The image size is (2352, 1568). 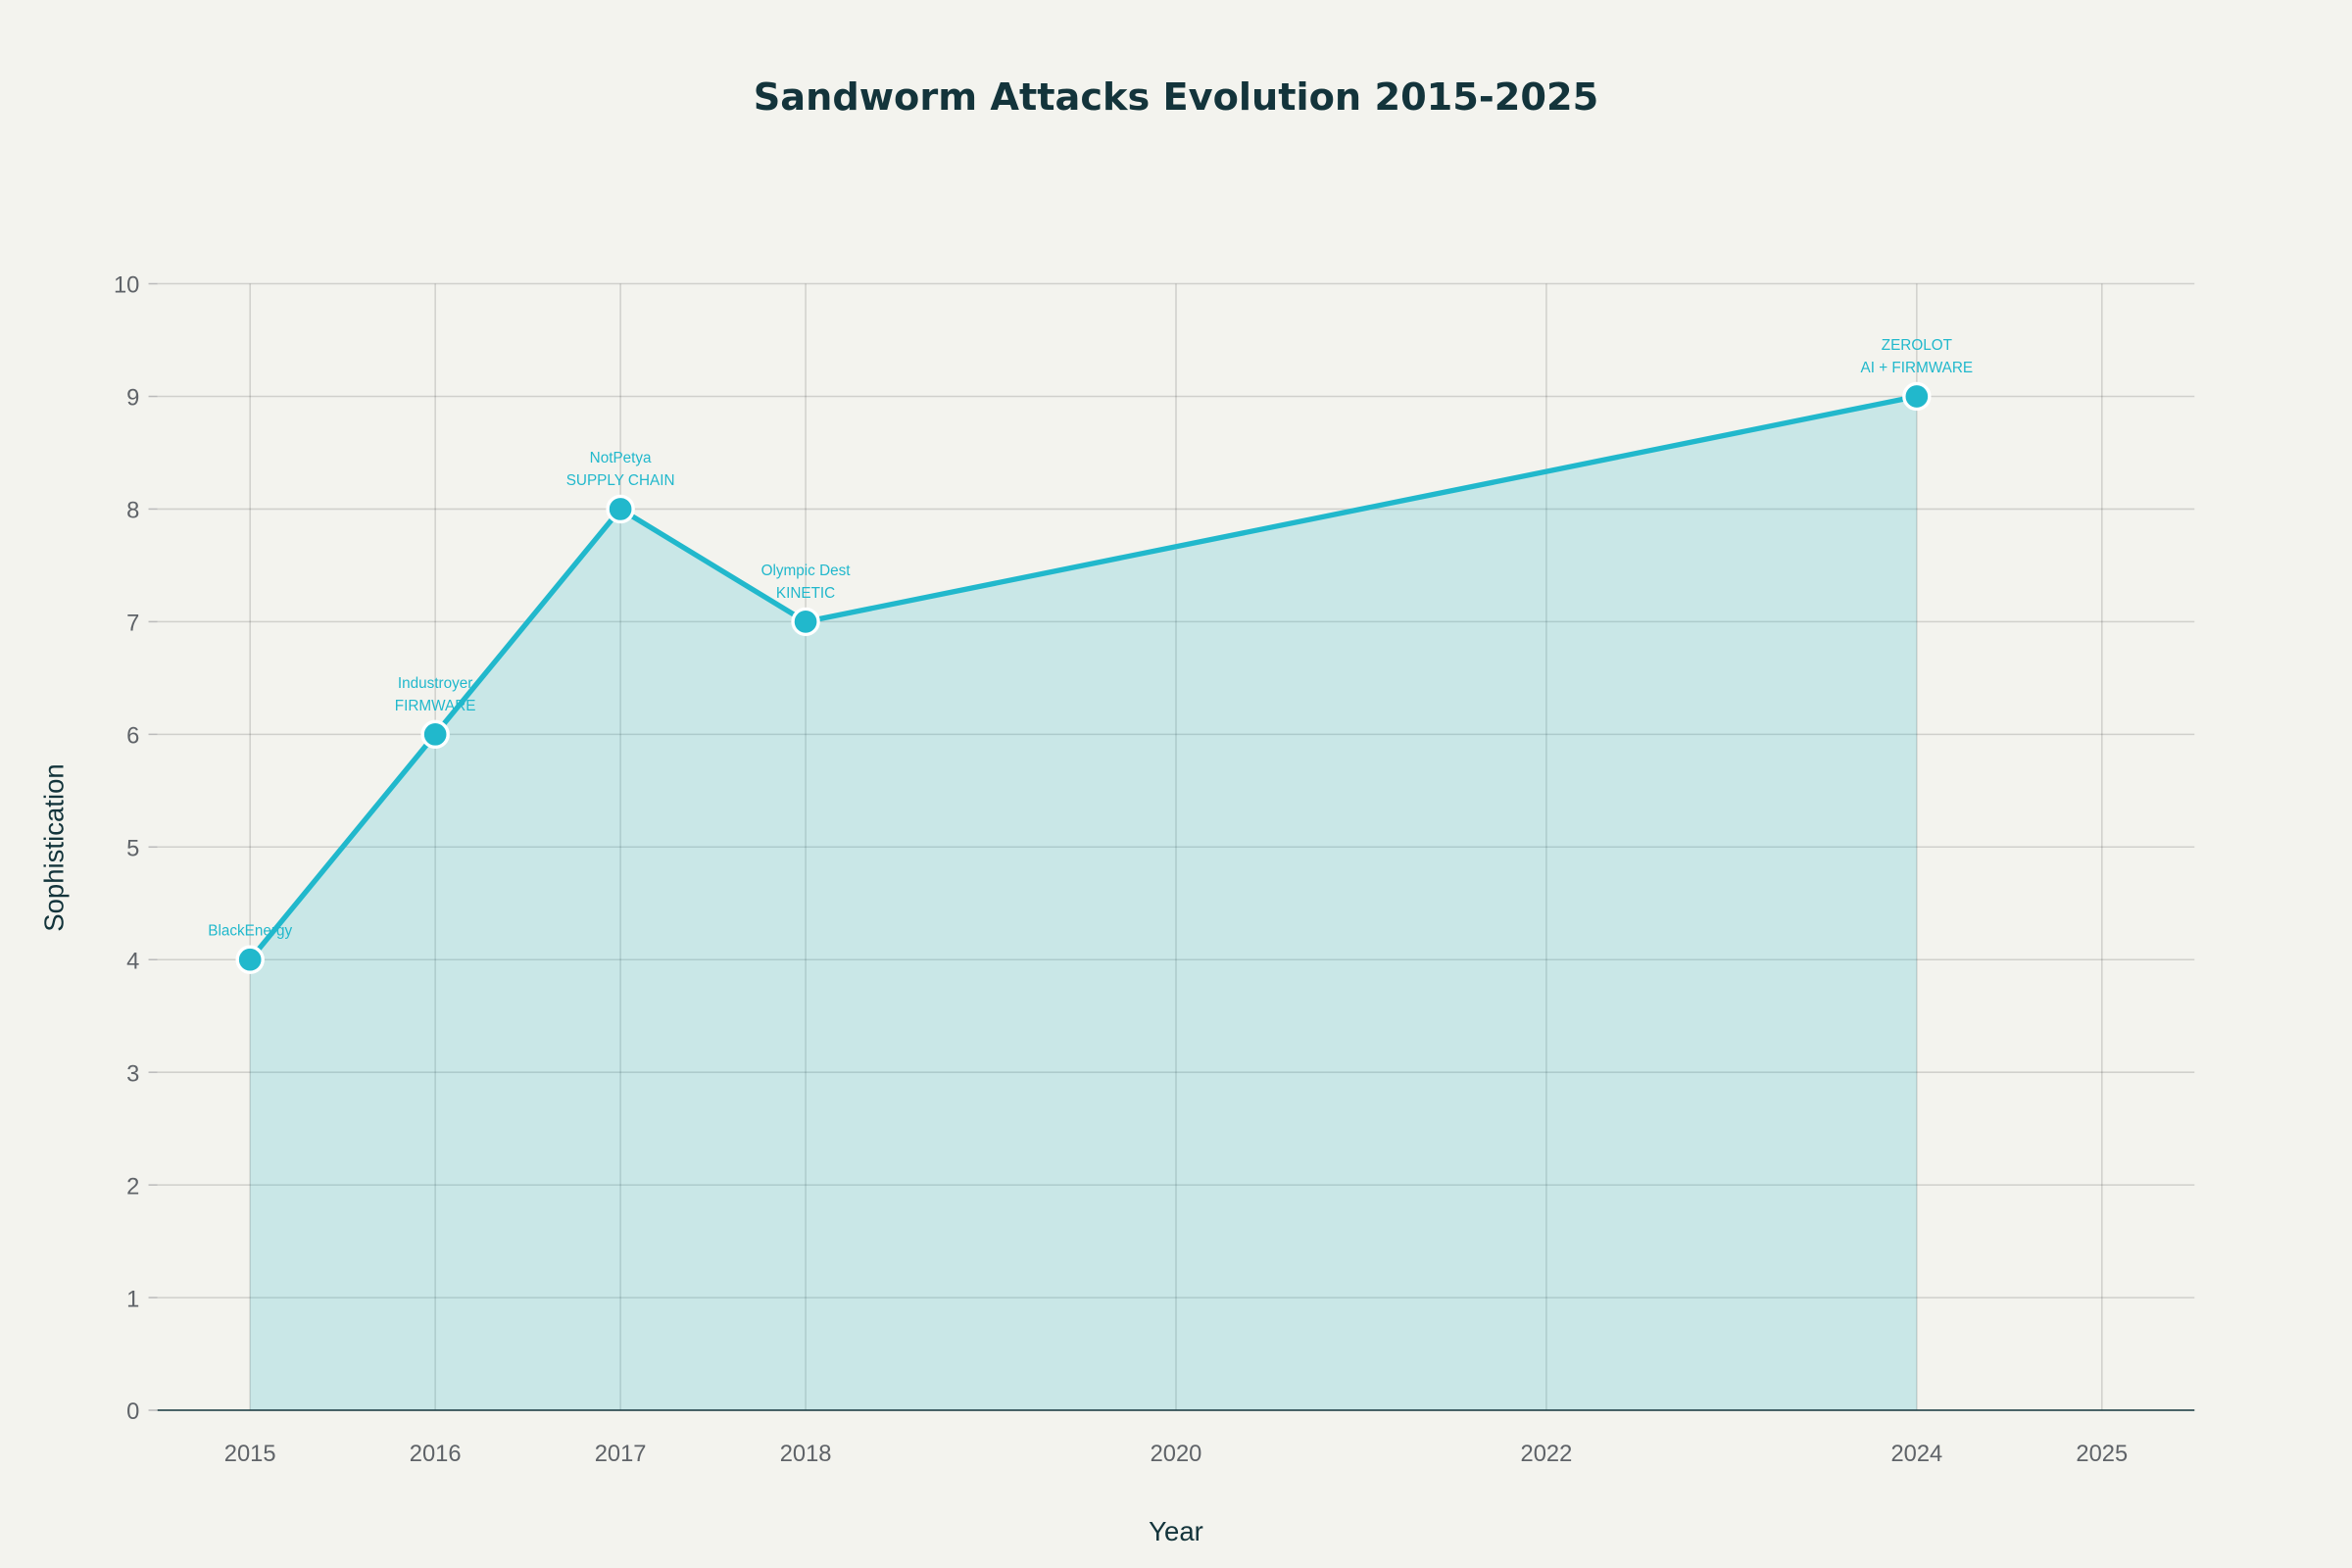 I want to click on x-axis-label: Year, so click(x=1176, y=1531).